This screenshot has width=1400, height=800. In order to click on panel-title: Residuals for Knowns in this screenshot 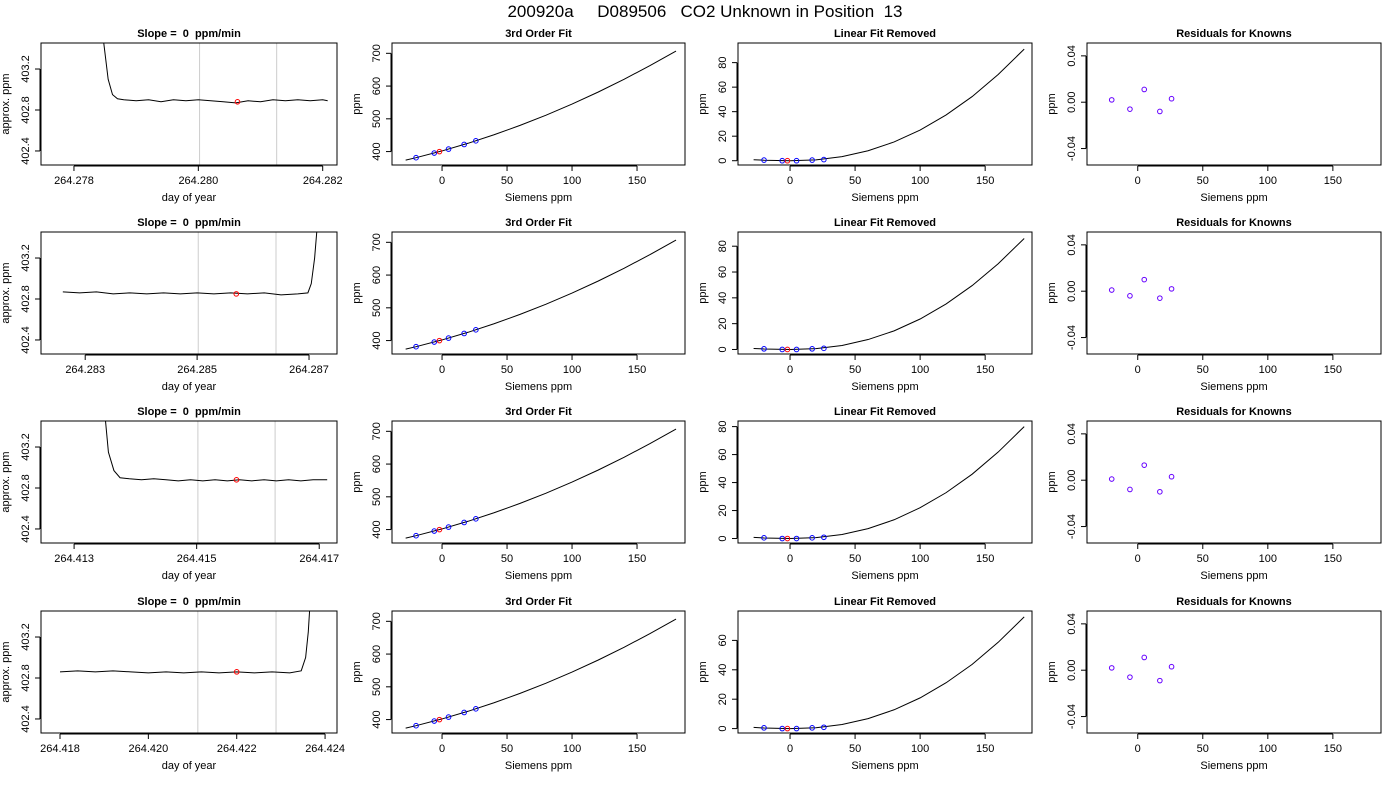, I will do `click(1234, 34)`.